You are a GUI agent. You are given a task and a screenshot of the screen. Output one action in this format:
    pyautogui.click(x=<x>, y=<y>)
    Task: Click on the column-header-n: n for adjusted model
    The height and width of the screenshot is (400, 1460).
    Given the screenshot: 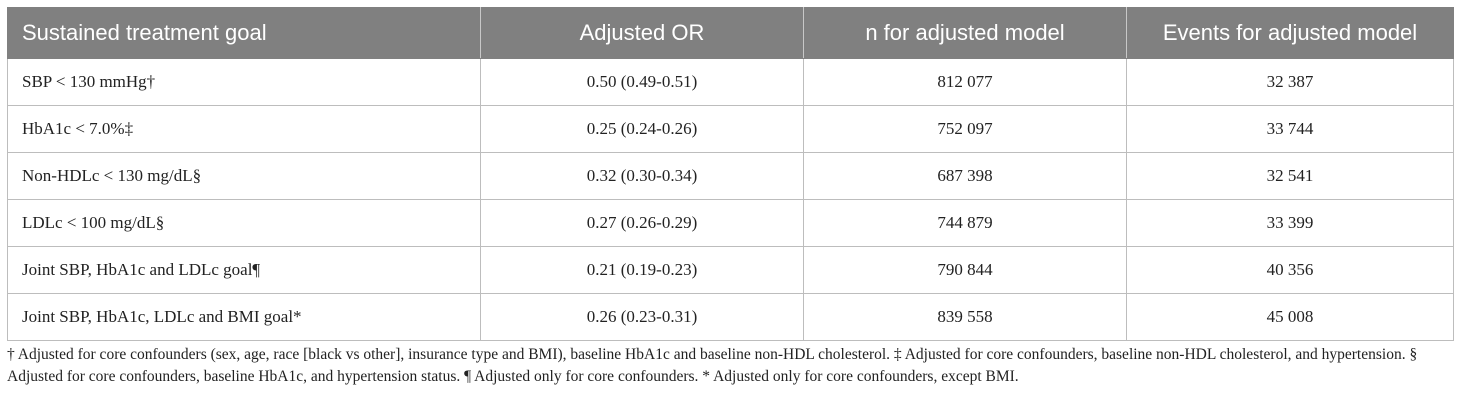 What is the action you would take?
    pyautogui.click(x=965, y=33)
    